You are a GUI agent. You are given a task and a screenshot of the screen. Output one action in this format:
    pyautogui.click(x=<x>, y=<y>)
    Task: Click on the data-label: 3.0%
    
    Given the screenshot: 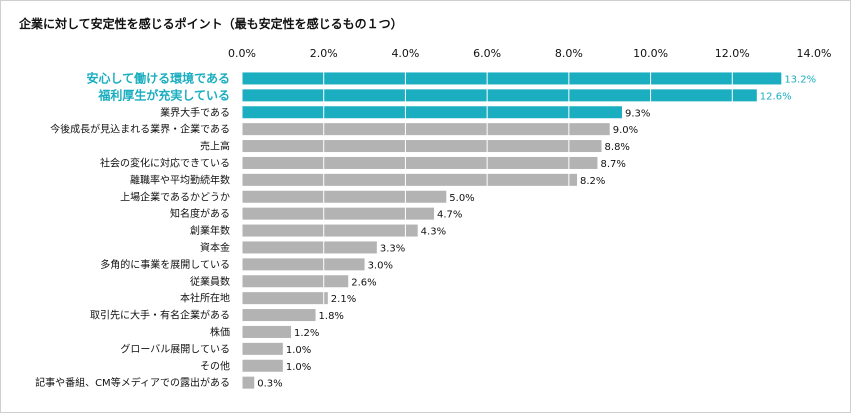 What is the action you would take?
    pyautogui.click(x=380, y=265)
    